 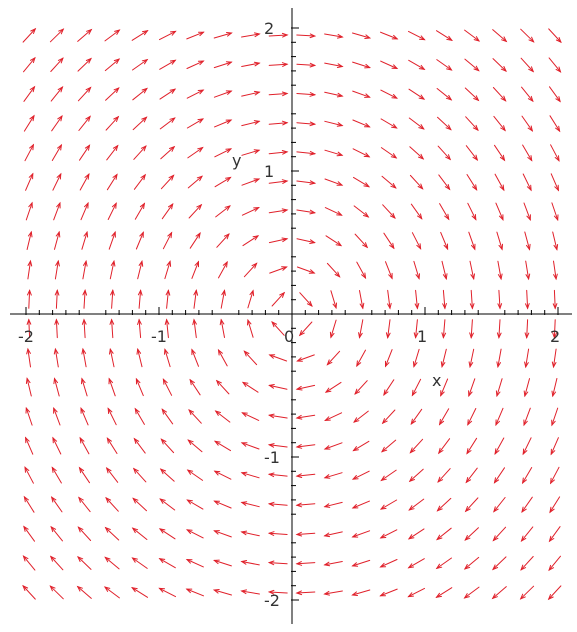 What do you see at coordinates (436, 380) in the screenshot?
I see `x-axis-label: x` at bounding box center [436, 380].